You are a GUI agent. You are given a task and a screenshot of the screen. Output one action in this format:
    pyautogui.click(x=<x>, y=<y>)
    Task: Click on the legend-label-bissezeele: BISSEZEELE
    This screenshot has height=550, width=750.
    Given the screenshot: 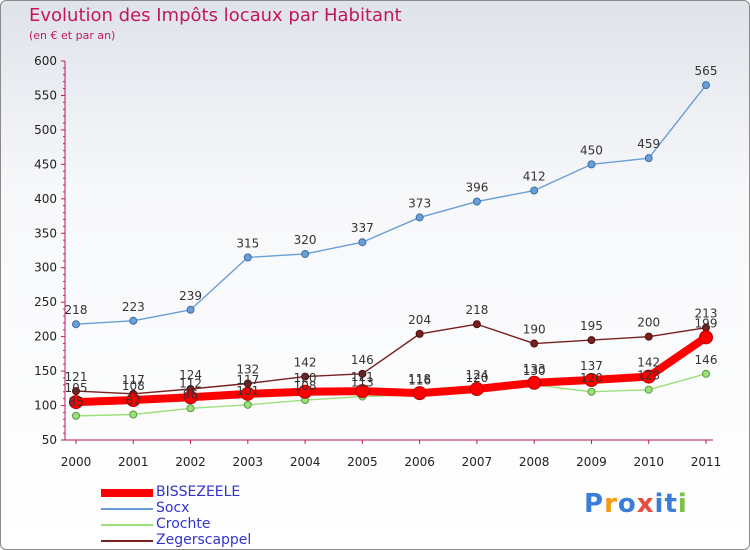 What is the action you would take?
    pyautogui.click(x=198, y=492)
    